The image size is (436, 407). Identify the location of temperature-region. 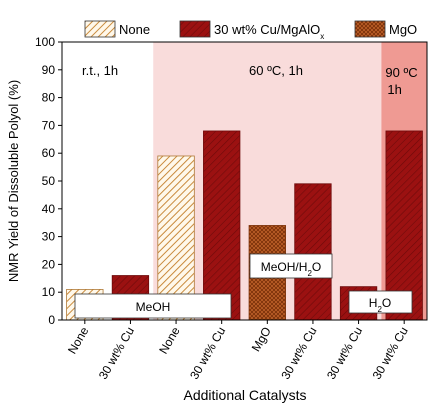
(108, 181).